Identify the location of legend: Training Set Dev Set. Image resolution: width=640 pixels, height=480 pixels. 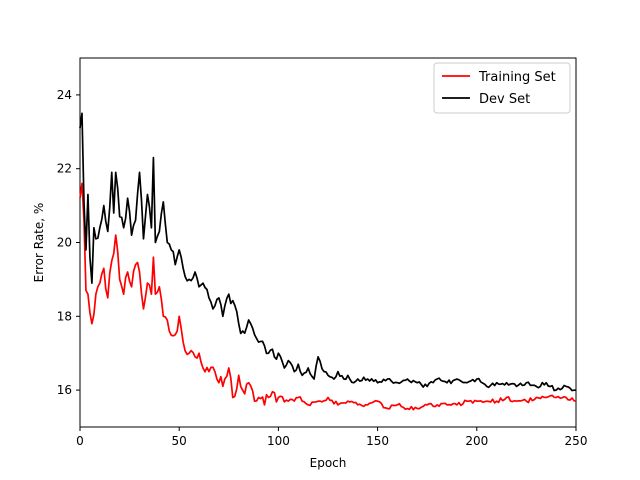
(502, 88).